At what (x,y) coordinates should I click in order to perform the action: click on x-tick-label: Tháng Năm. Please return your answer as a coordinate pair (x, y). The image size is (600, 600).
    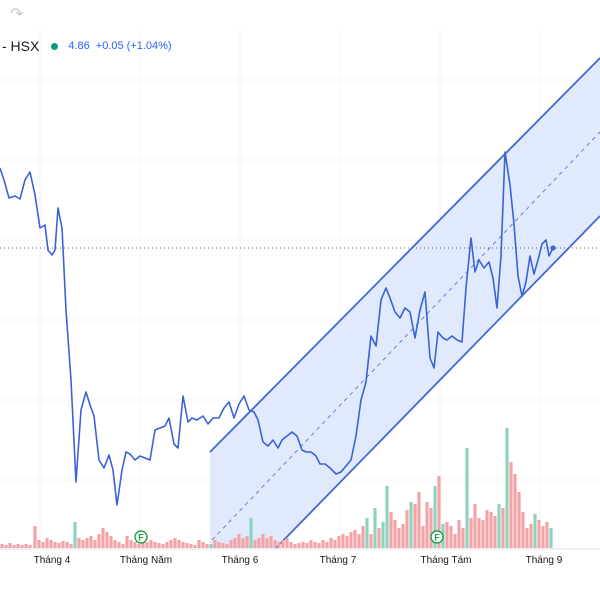
    Looking at the image, I should click on (146, 560).